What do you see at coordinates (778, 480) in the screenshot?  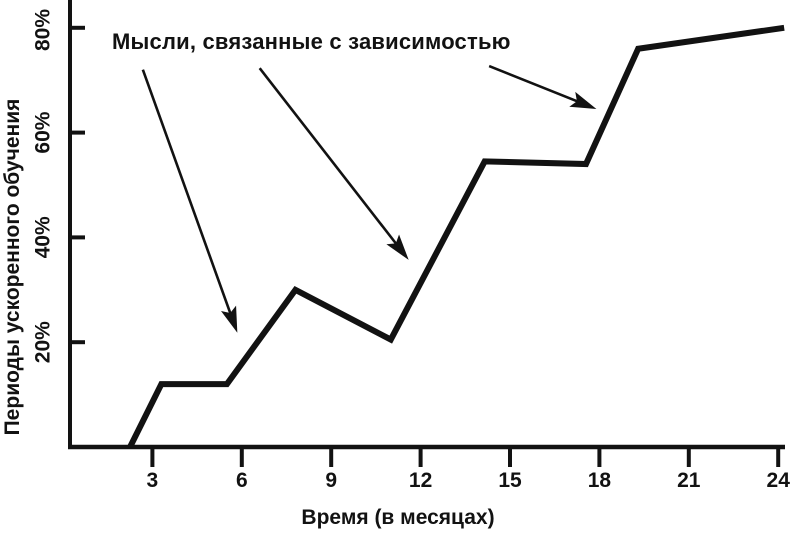 I see `x-tick-label: 24` at bounding box center [778, 480].